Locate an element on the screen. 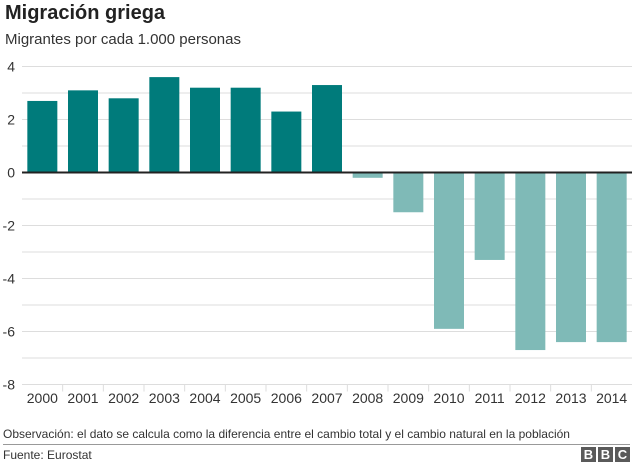 The image size is (640, 465). chart-title: Migración griega is located at coordinates (85, 13).